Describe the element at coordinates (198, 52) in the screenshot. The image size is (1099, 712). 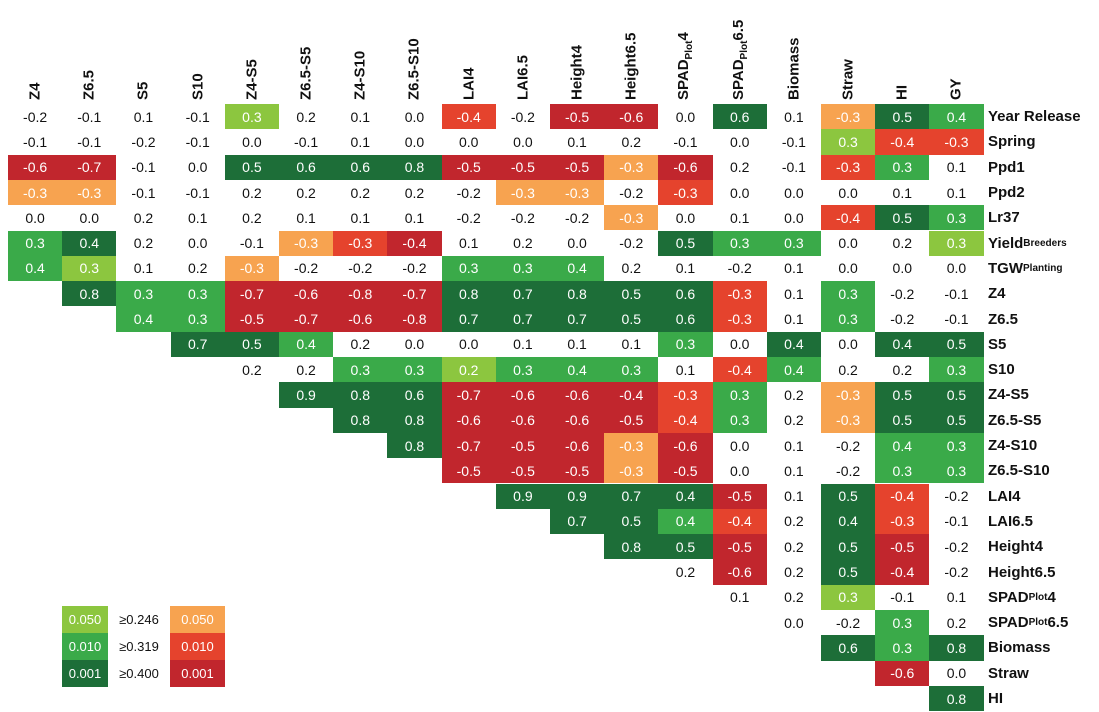
I see `column-header: S10` at that location.